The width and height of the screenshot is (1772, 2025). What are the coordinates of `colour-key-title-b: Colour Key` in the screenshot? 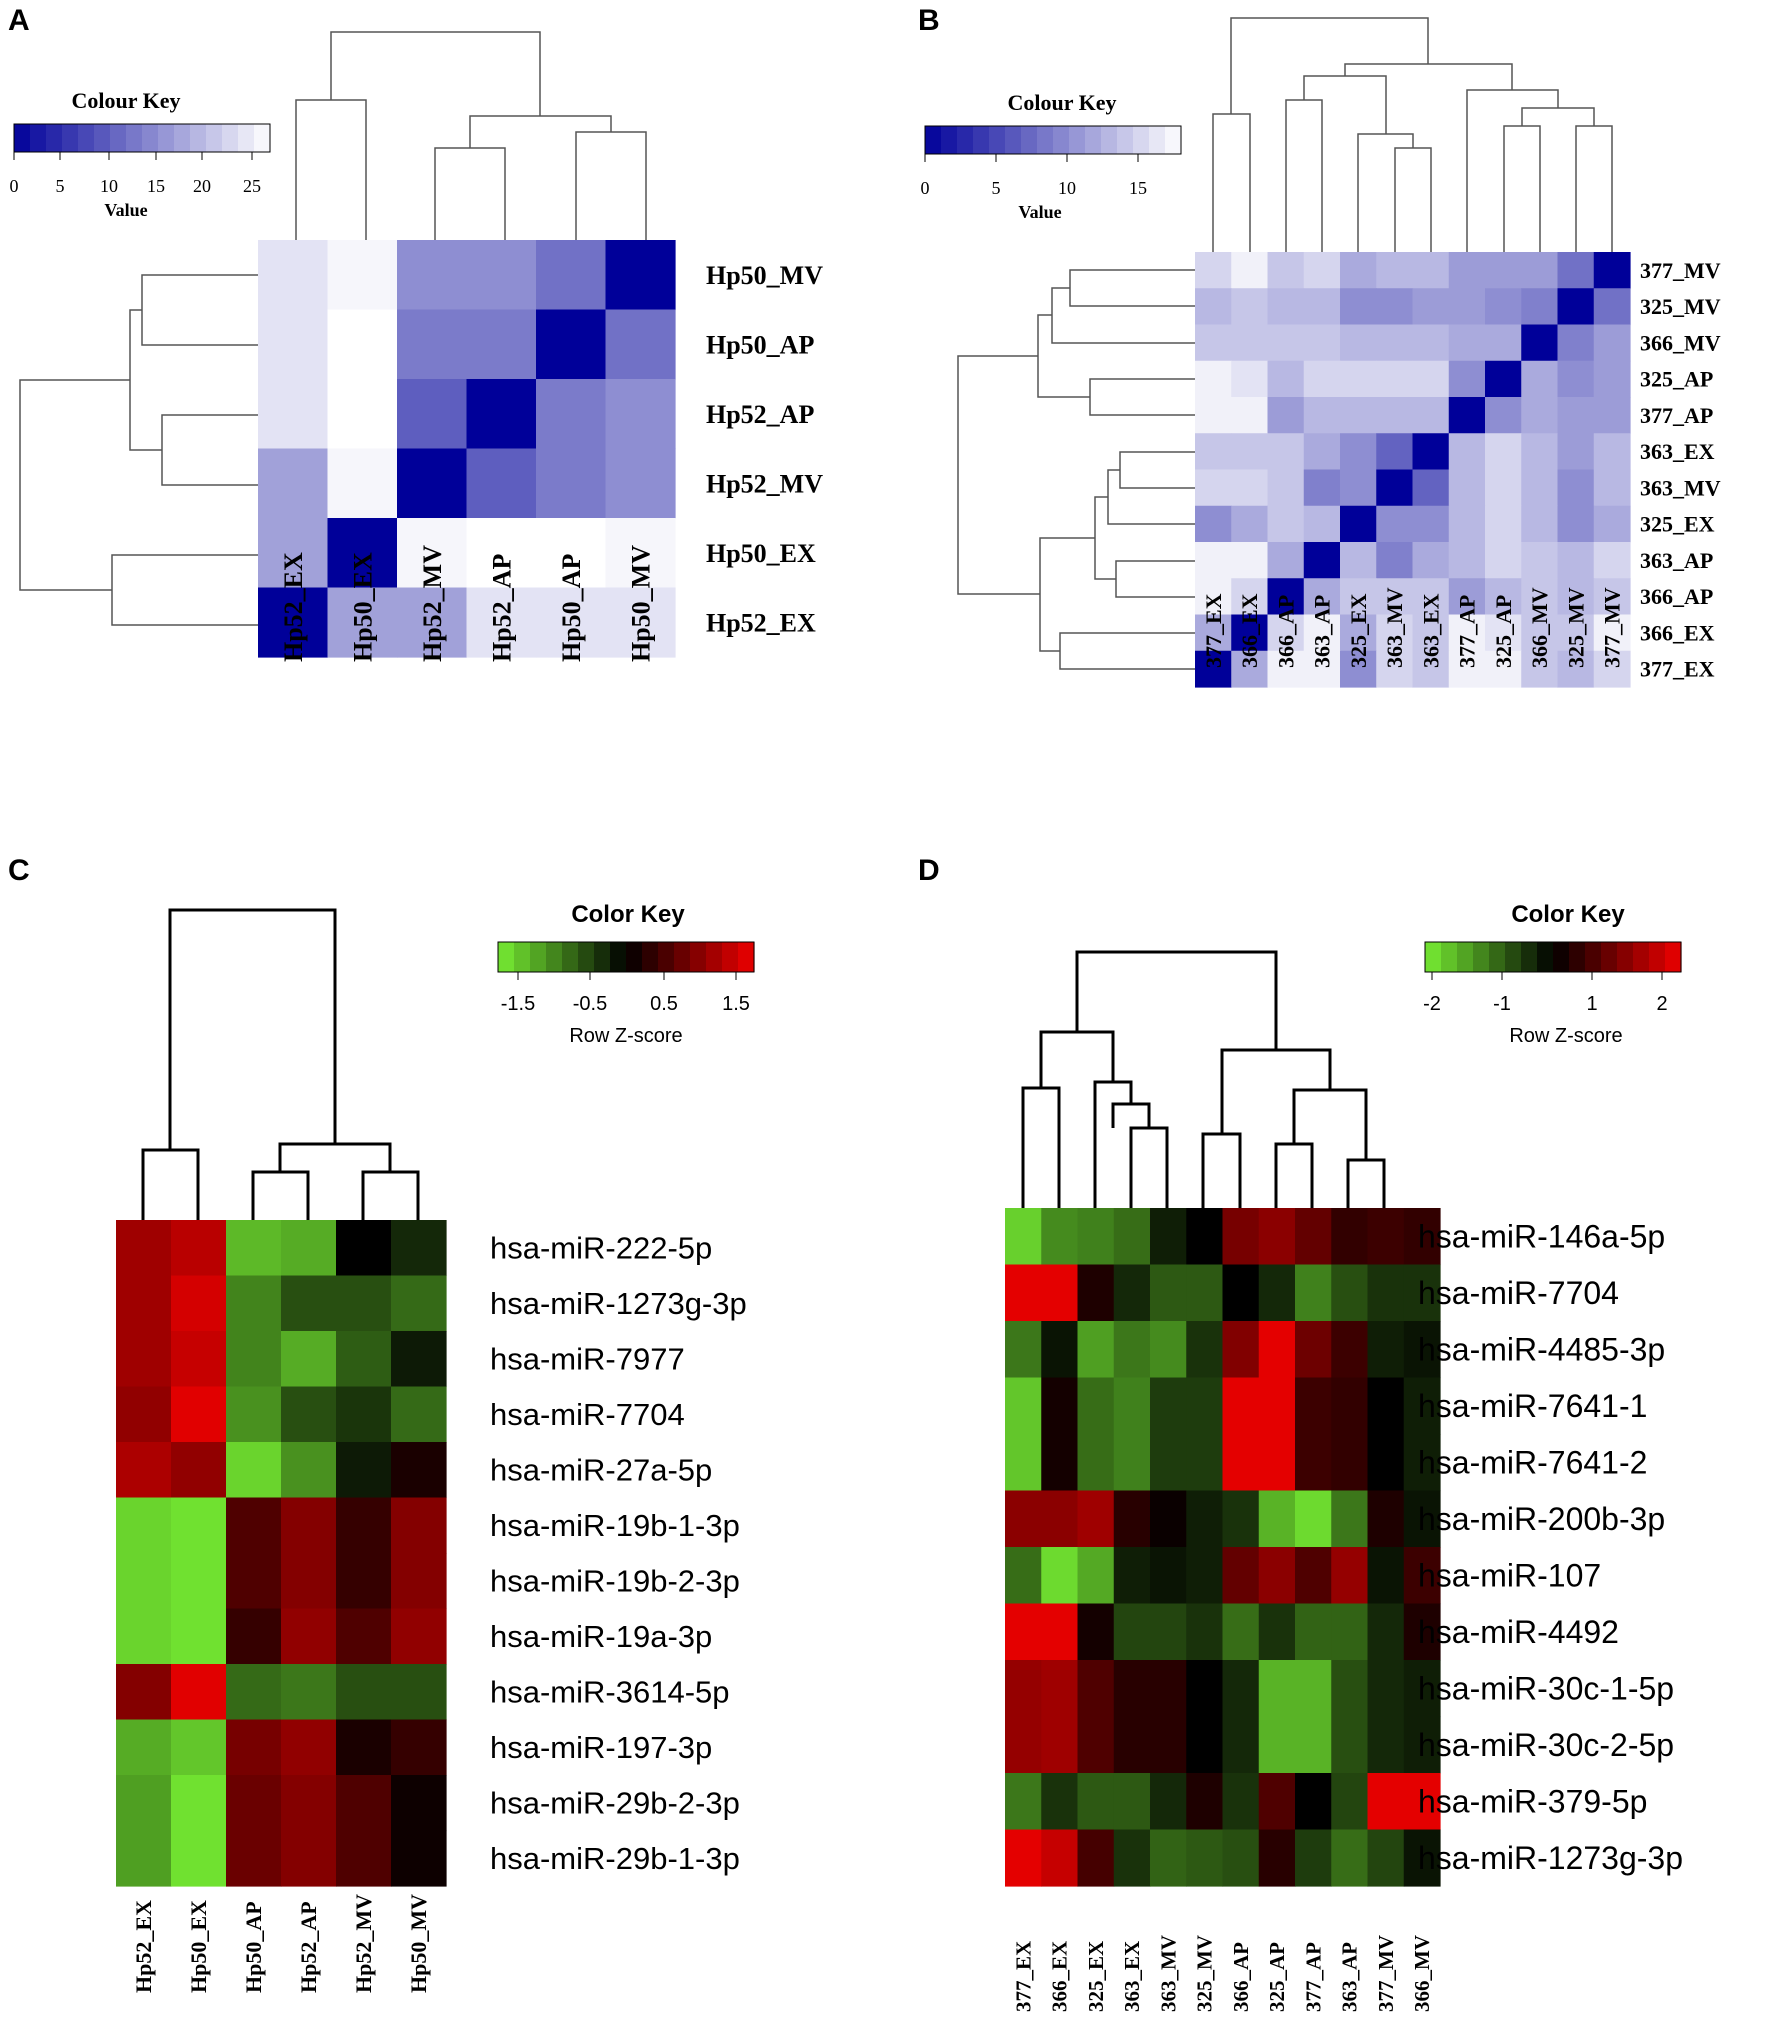 It's located at (1062, 102).